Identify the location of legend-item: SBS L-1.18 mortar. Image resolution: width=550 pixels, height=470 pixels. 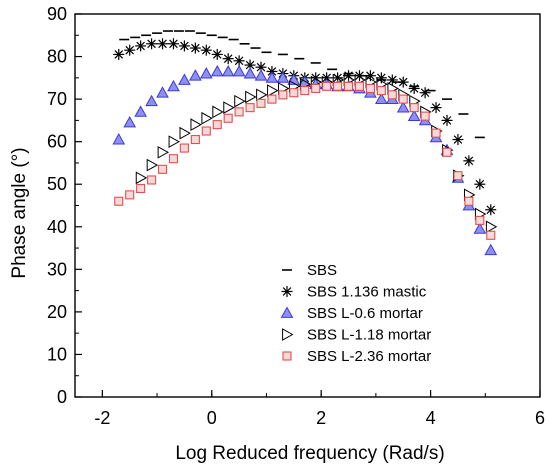
(356, 335).